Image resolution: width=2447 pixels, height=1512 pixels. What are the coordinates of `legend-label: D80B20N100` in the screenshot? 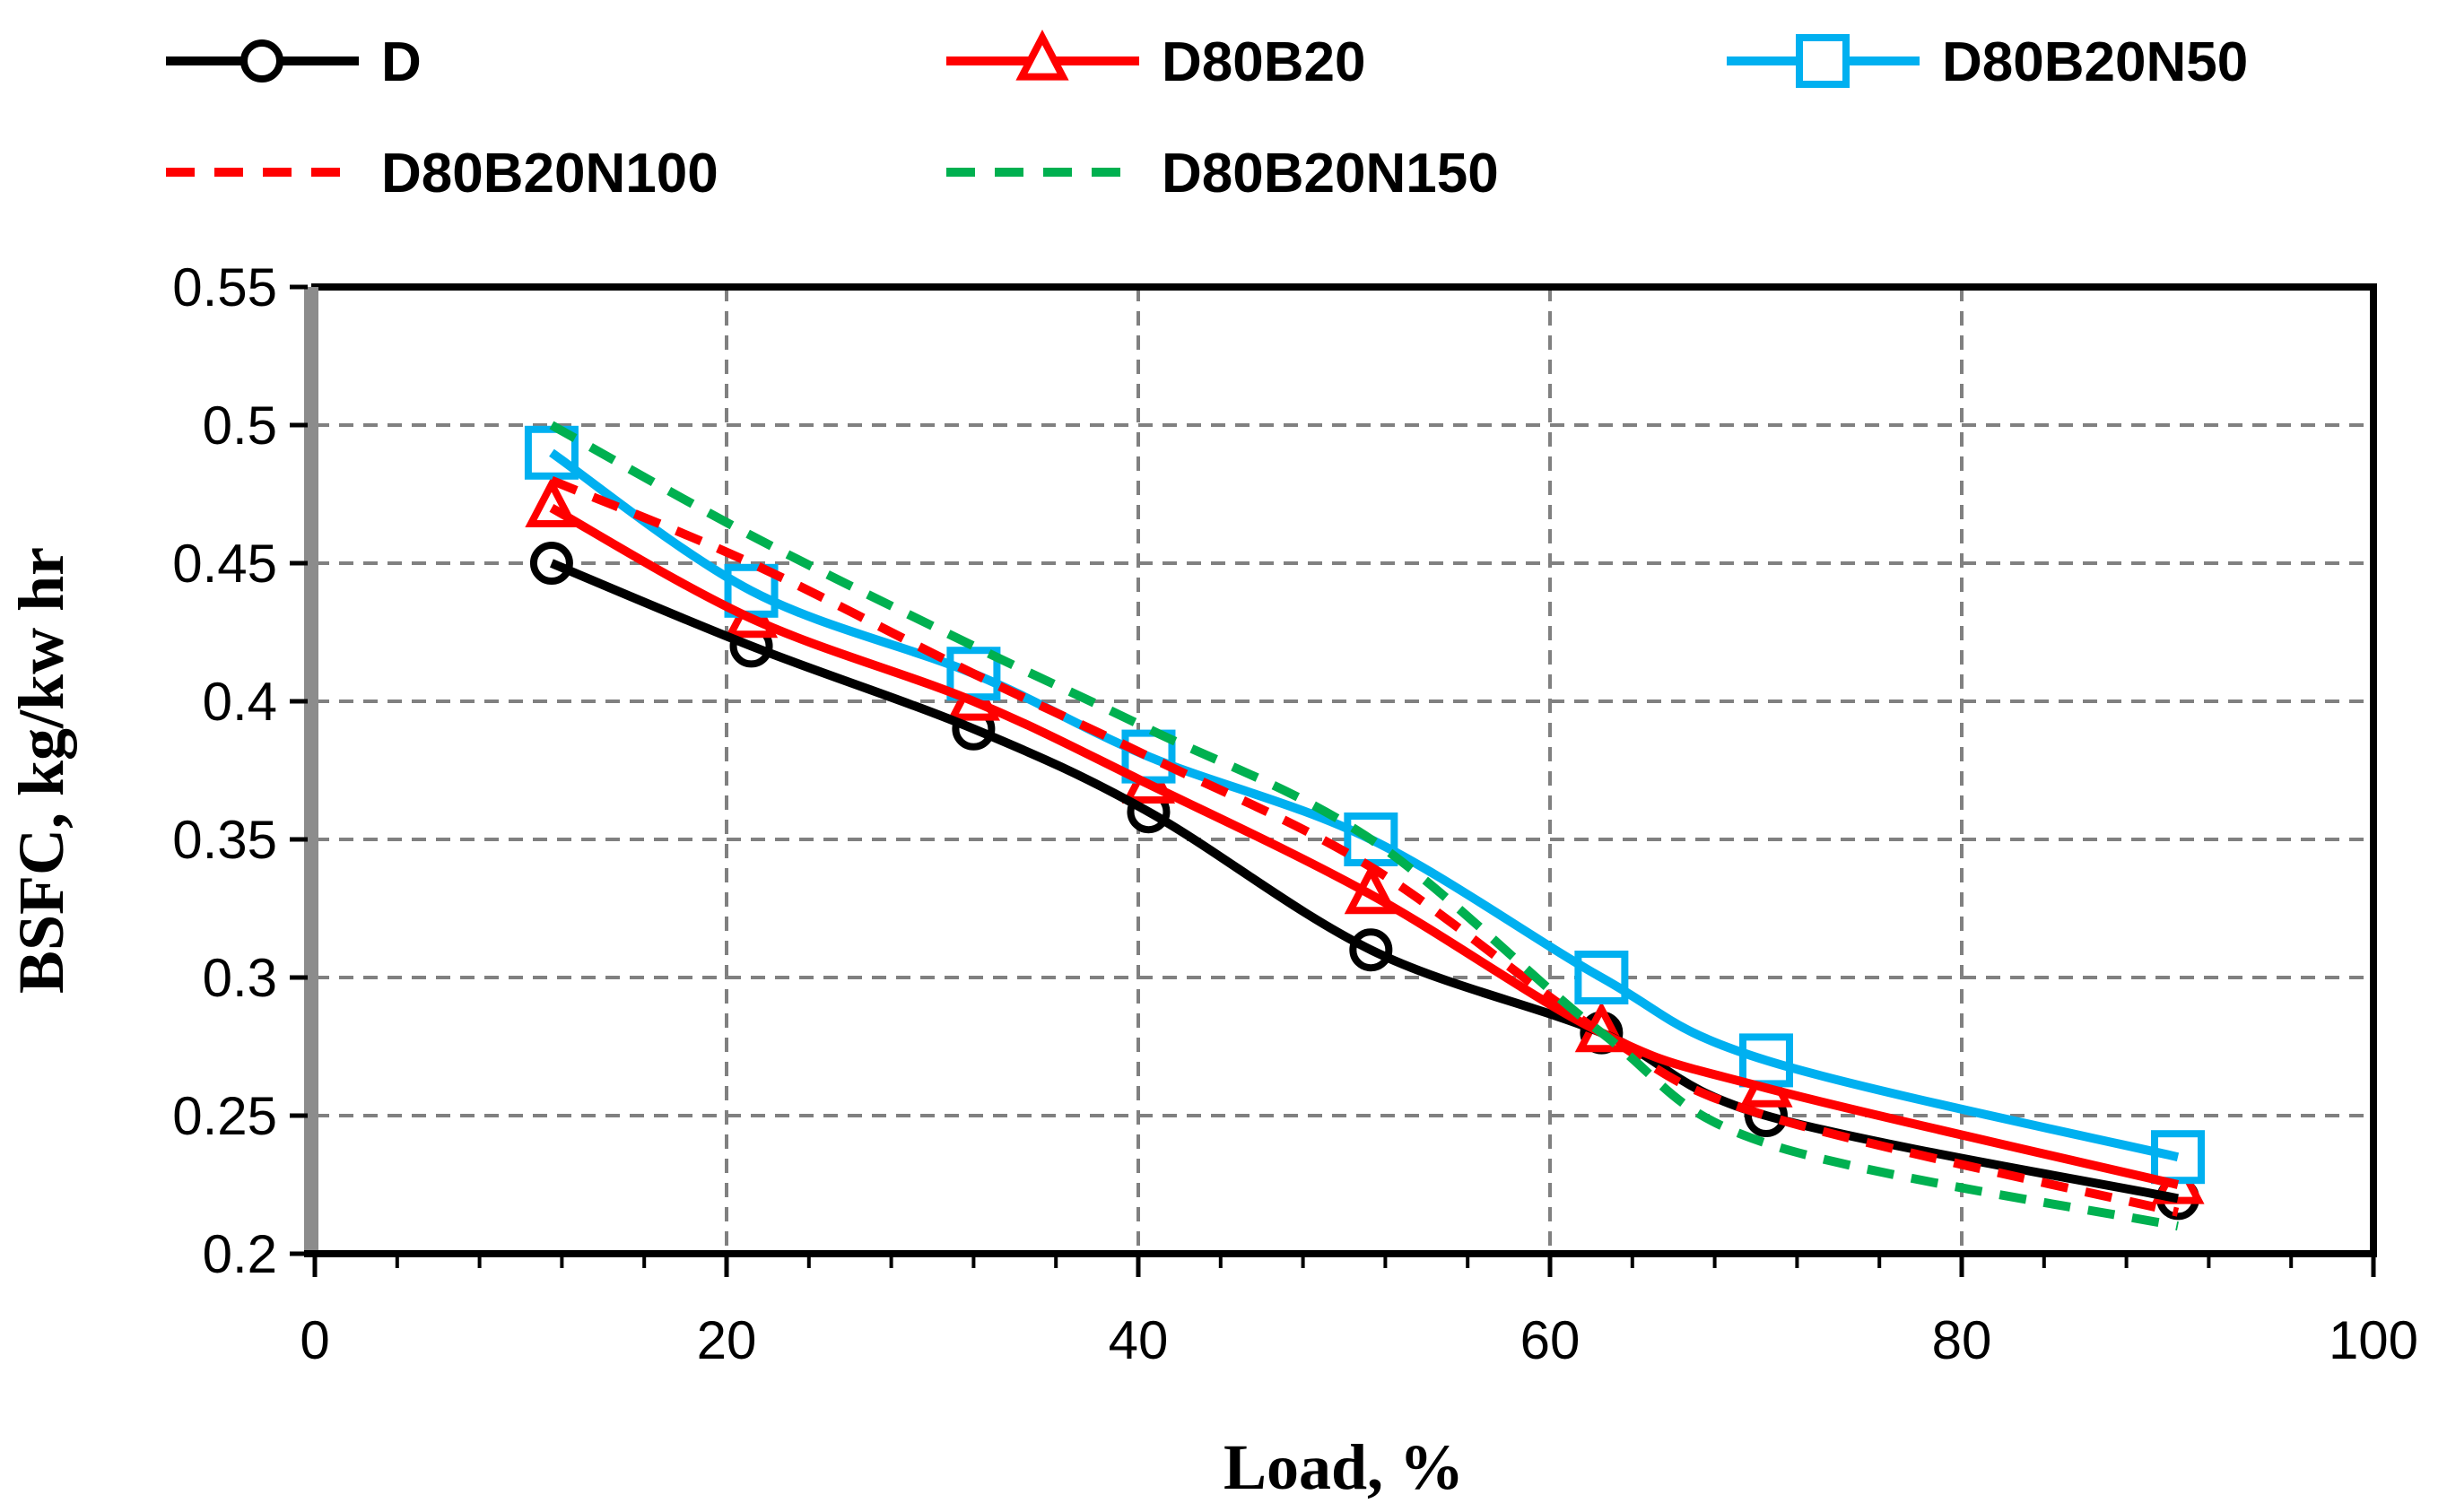 It's located at (549, 173).